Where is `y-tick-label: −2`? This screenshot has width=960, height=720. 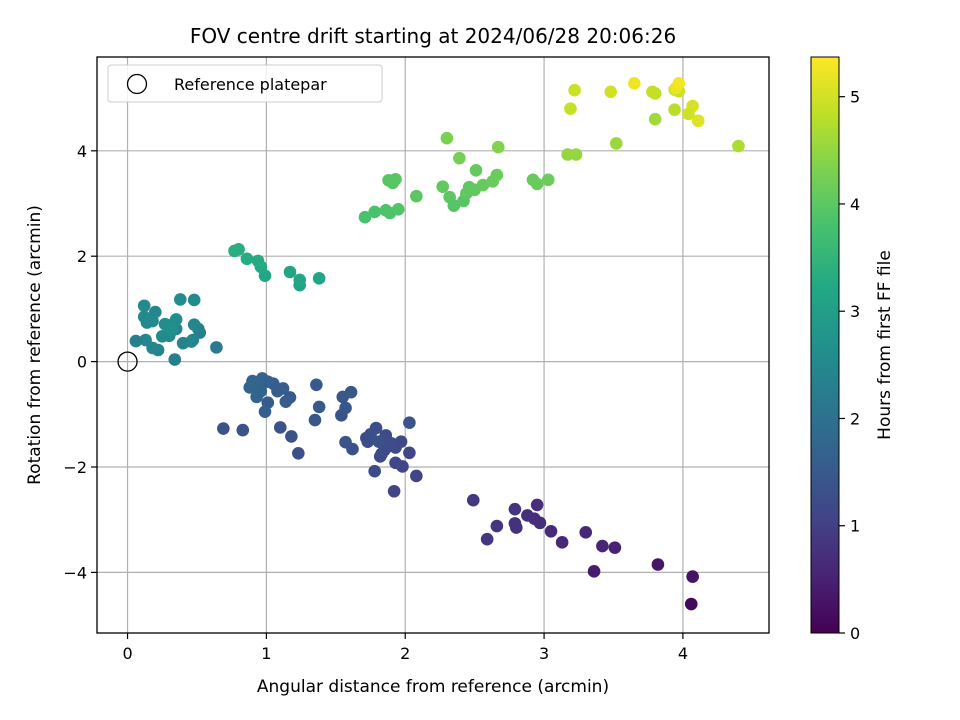
y-tick-label: −2 is located at coordinates (75, 467).